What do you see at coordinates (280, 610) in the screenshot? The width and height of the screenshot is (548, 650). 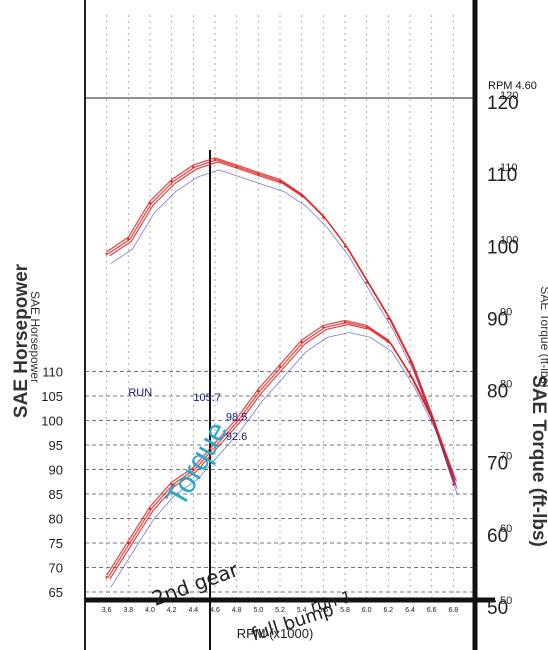 I see `x-tick-label: 5.2` at bounding box center [280, 610].